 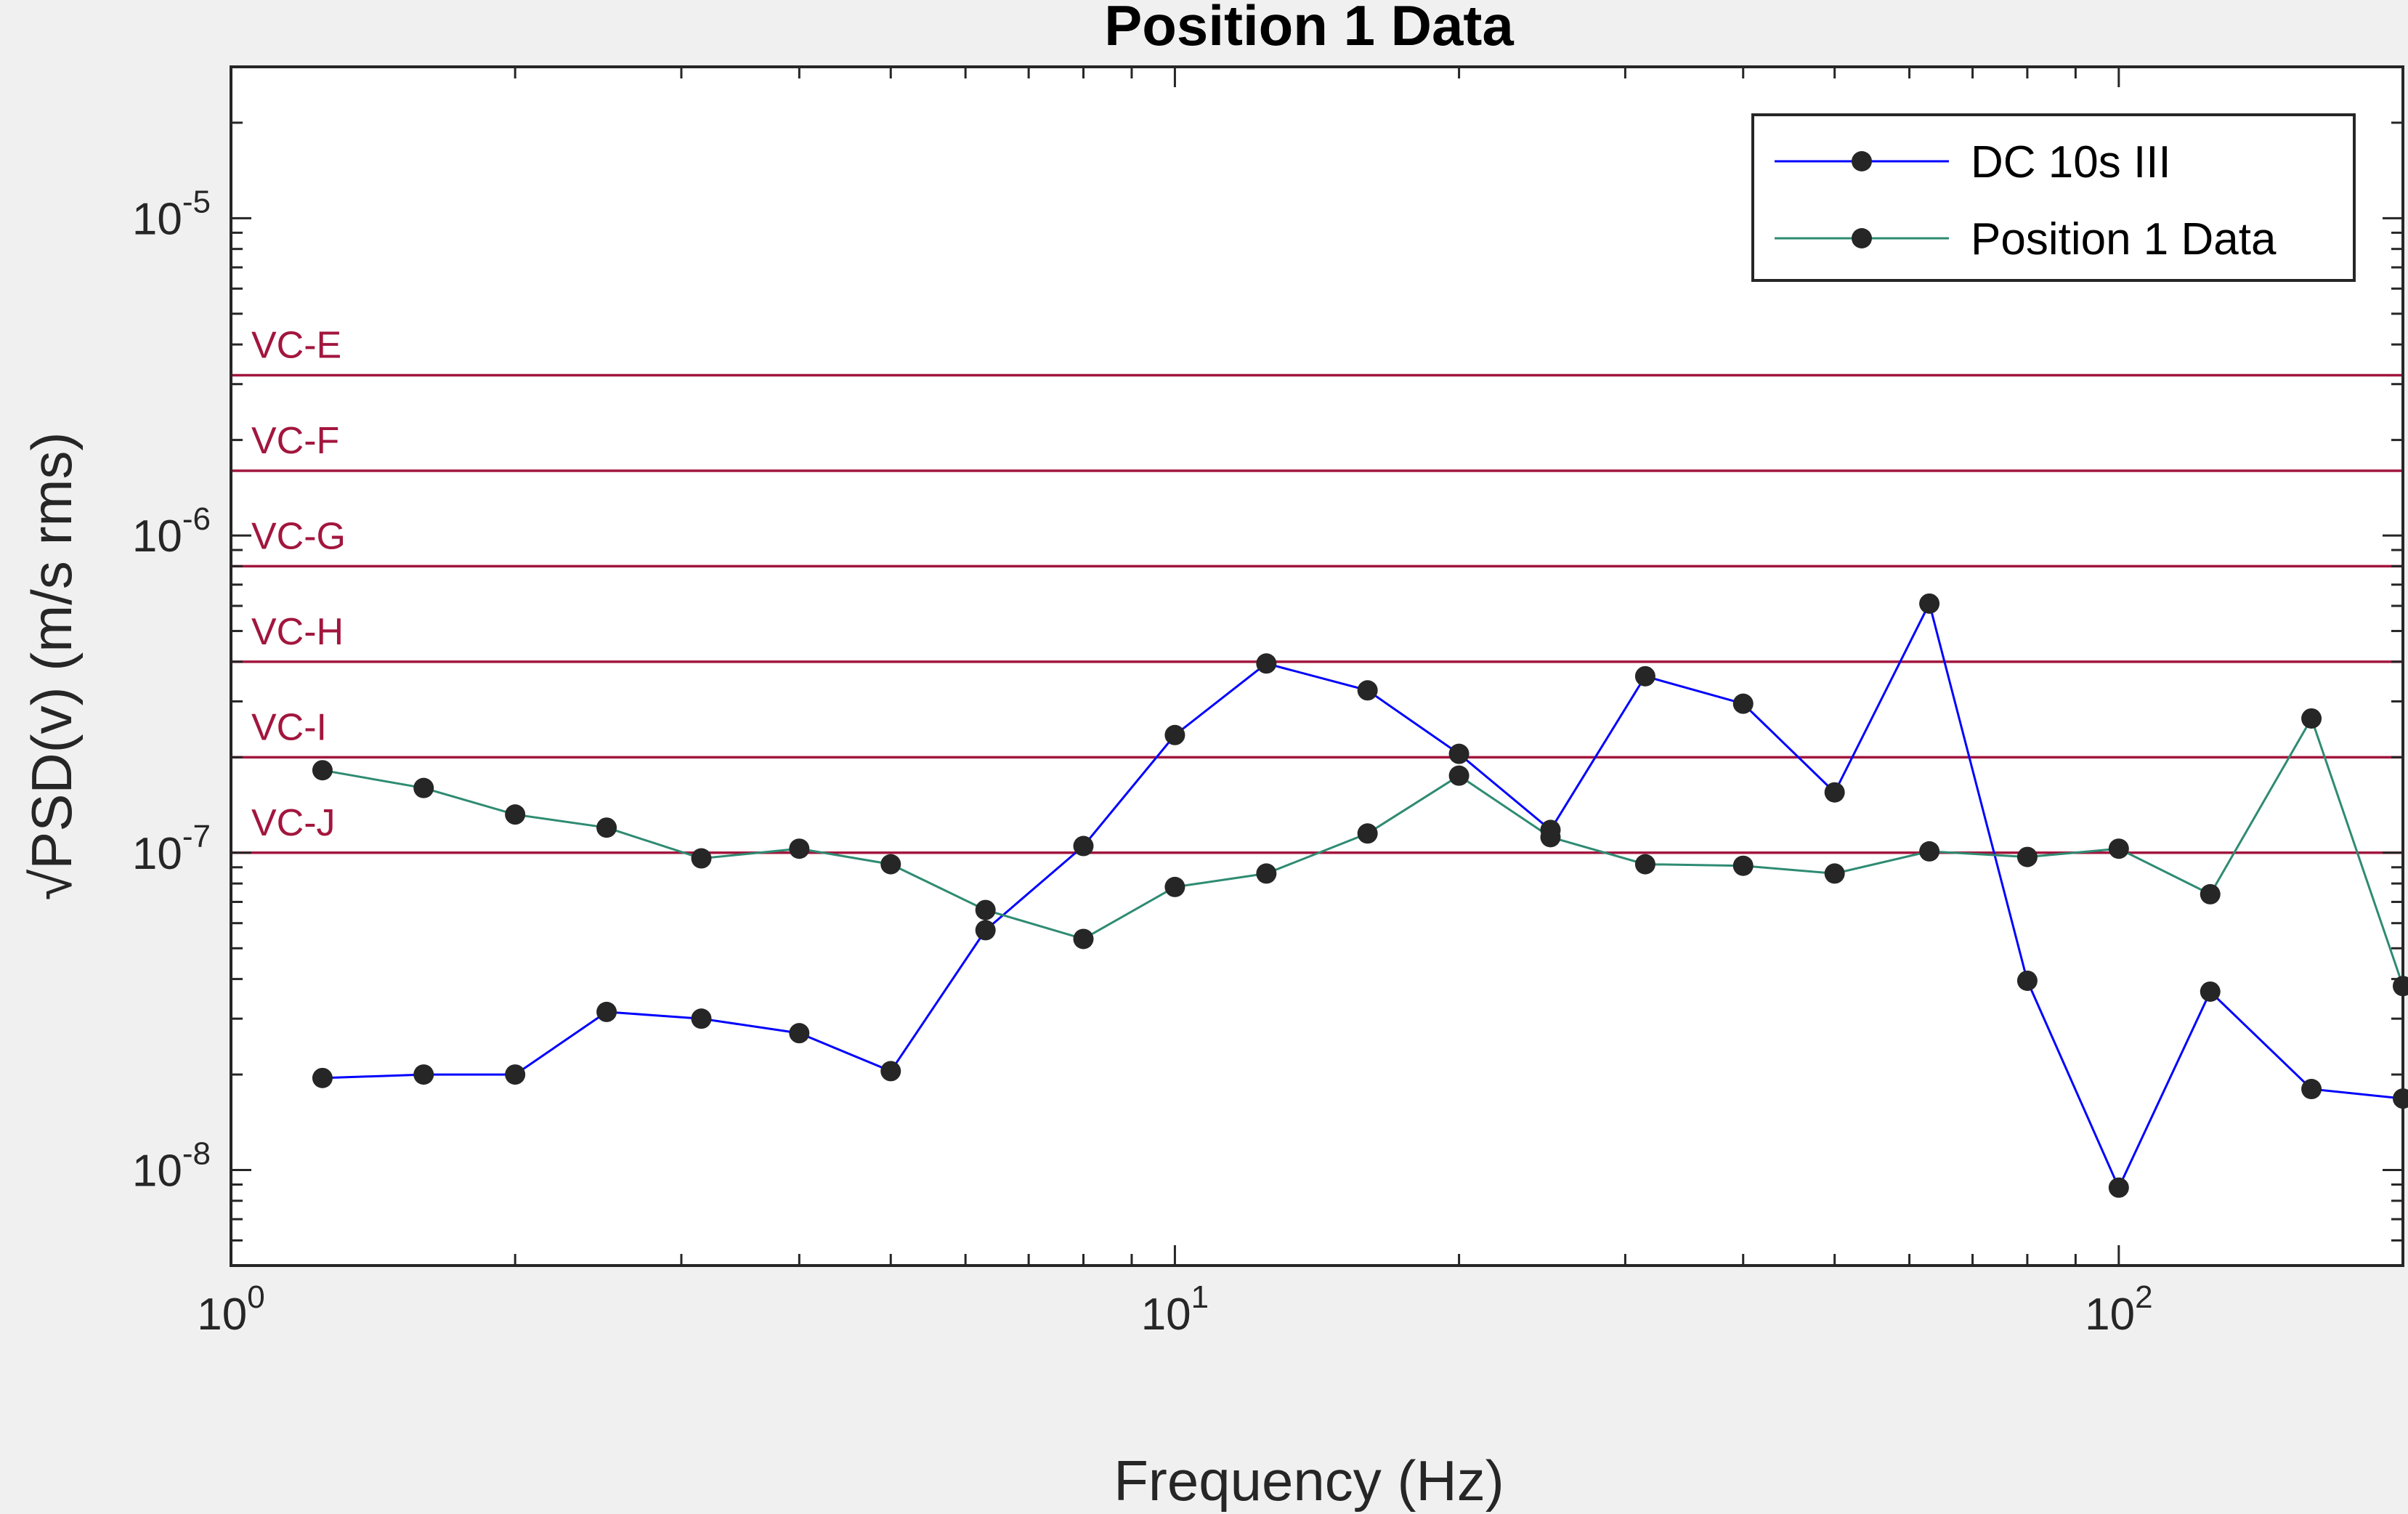 I want to click on x-tick-label: 10¹, so click(x=1175, y=1309).